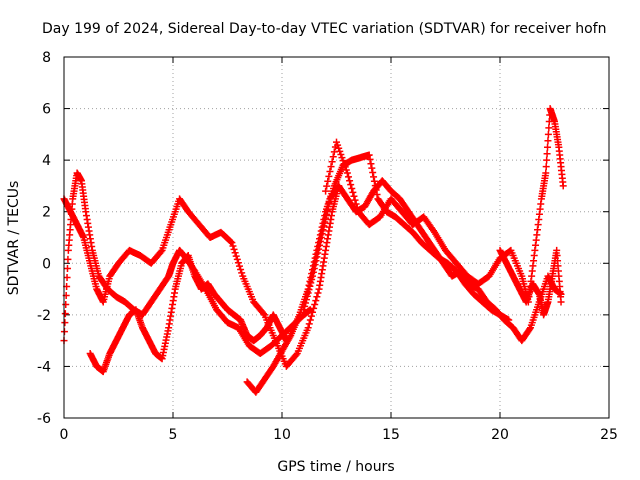 This screenshot has width=640, height=480. I want to click on series-track-g, so click(530, 282).